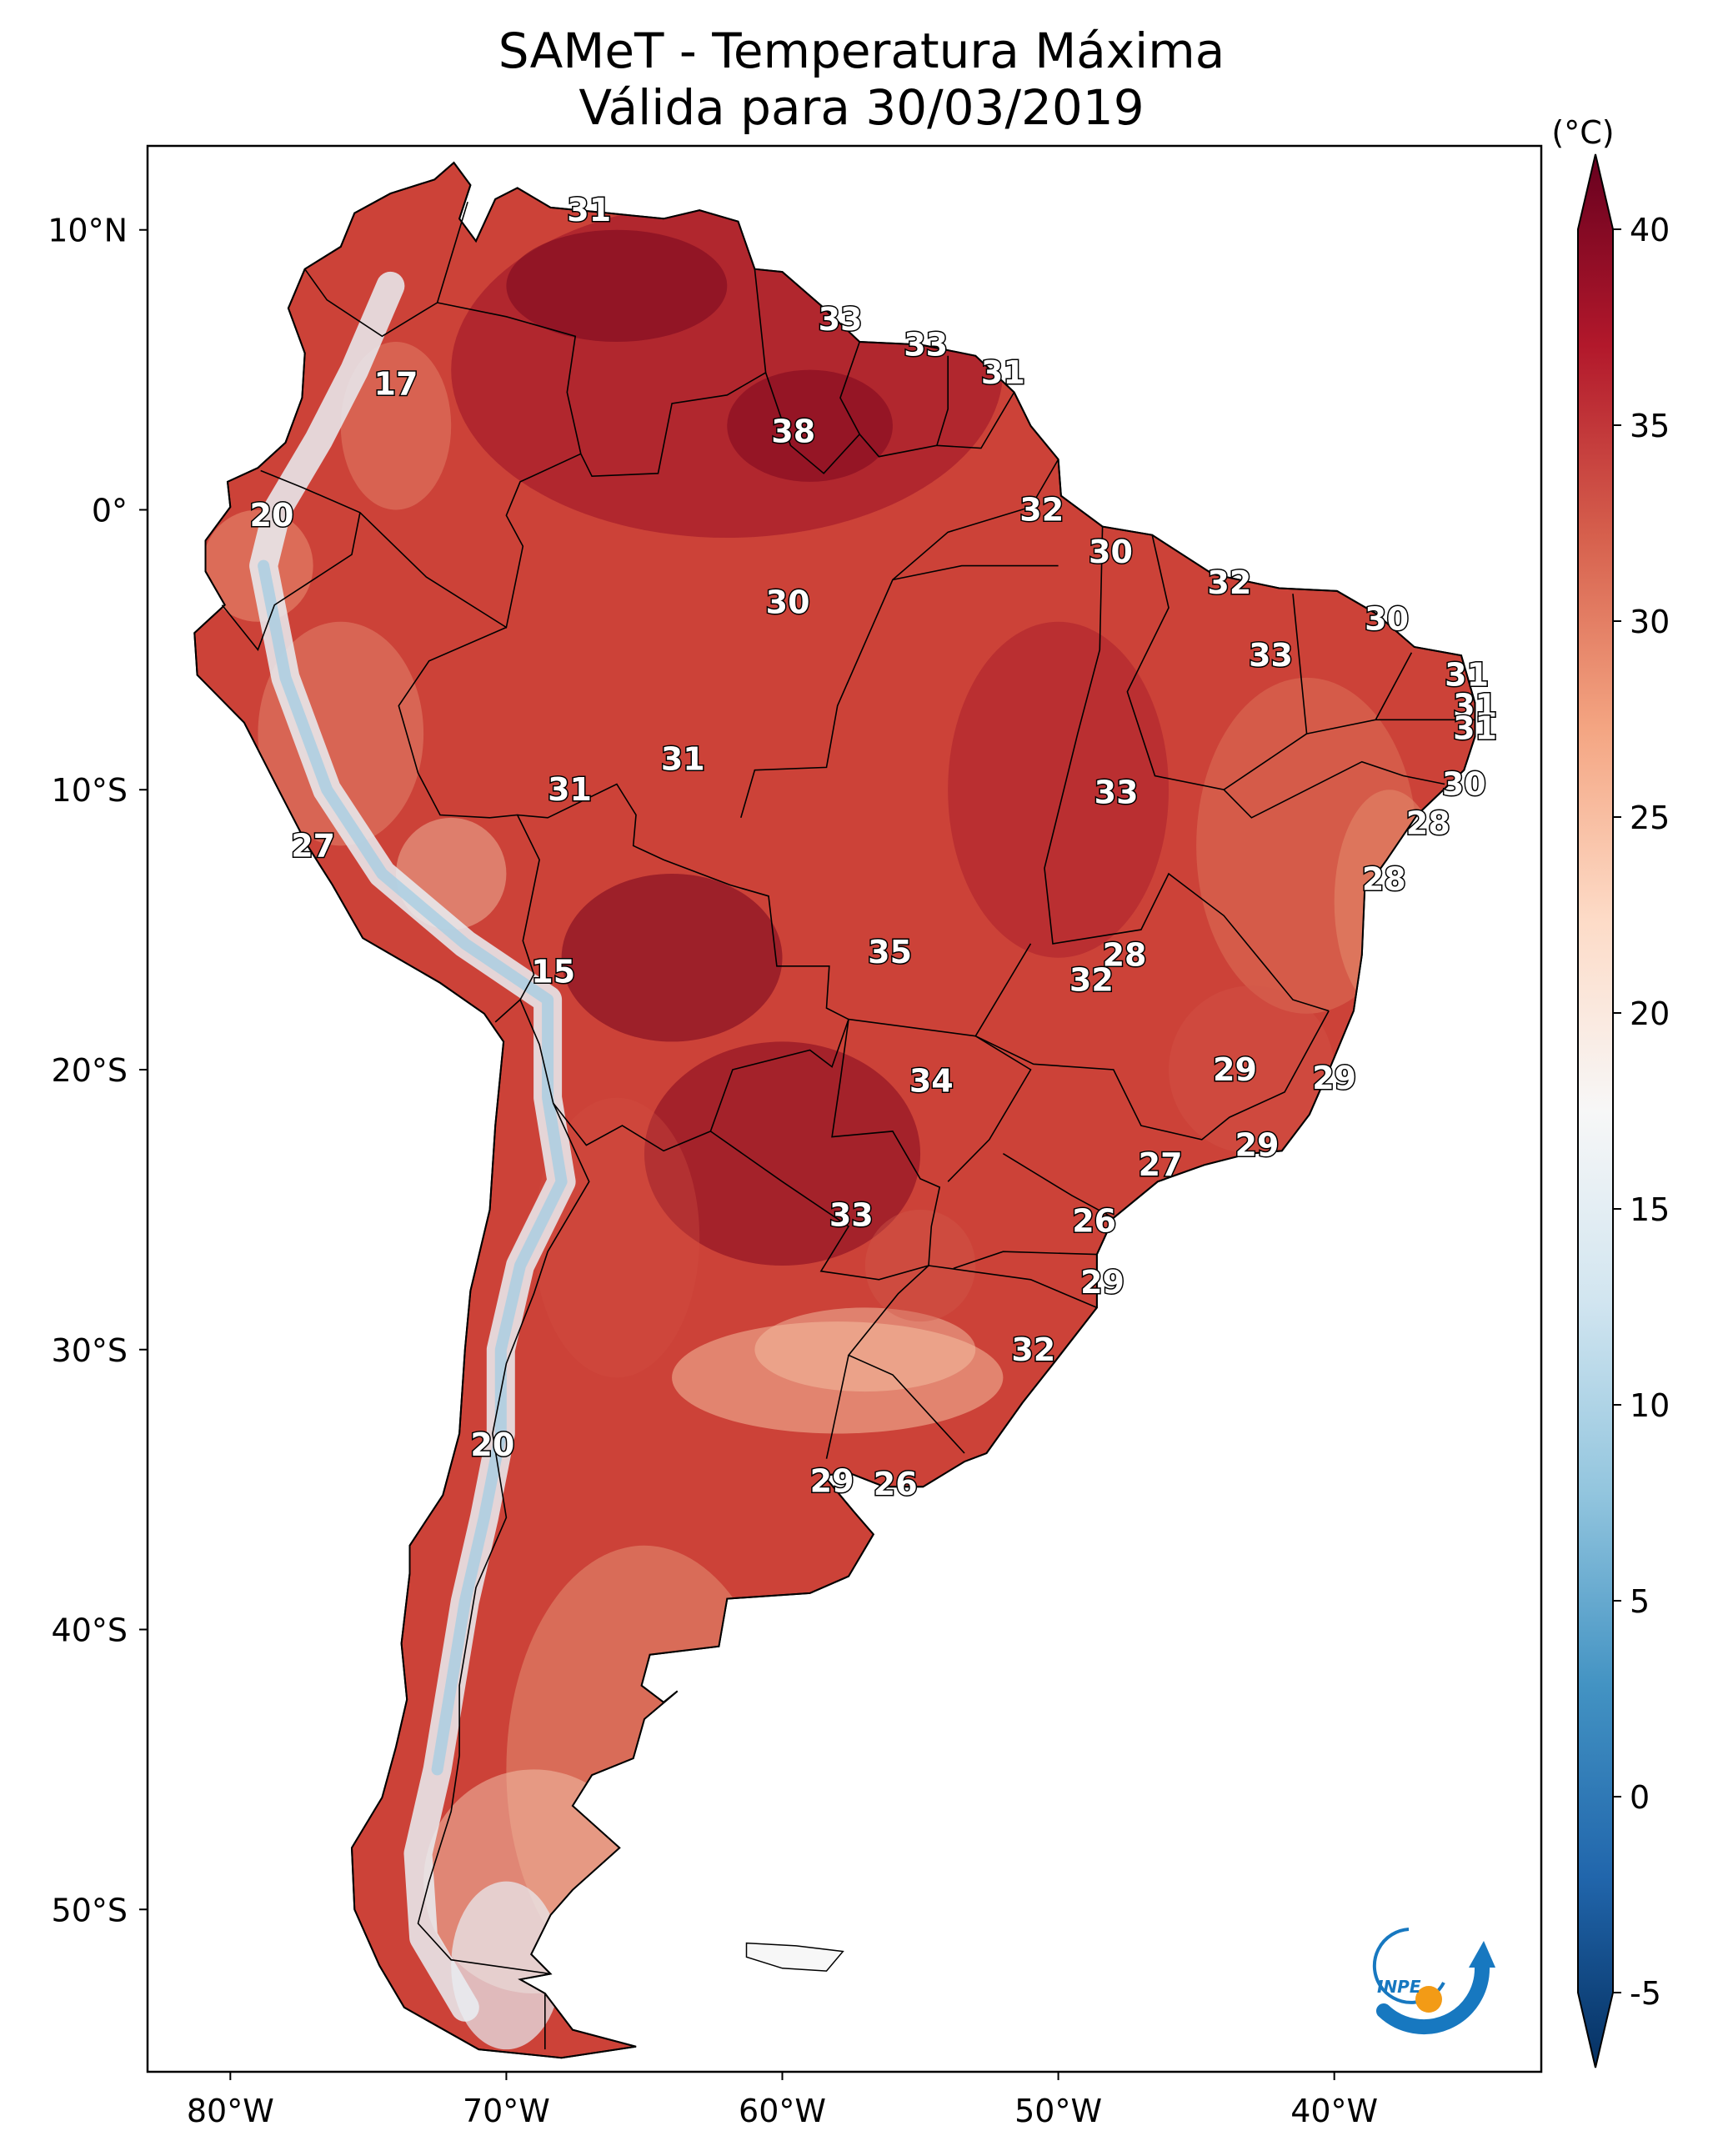 Image resolution: width=1723 pixels, height=2156 pixels. Describe the element at coordinates (90, 1070) in the screenshot. I see `lat-tick-label: 20°S` at that location.